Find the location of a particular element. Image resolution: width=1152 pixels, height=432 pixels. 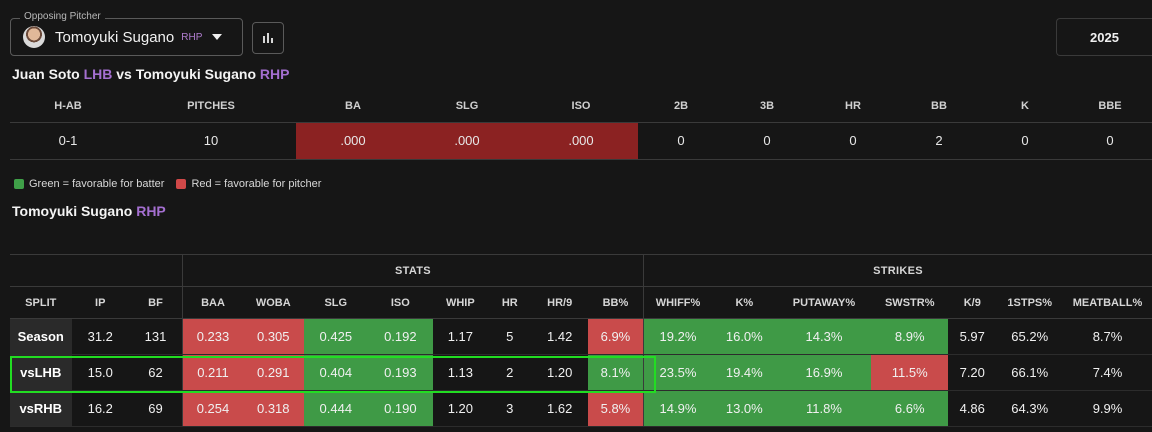

h2h-header: BBE is located at coordinates (1110, 106).